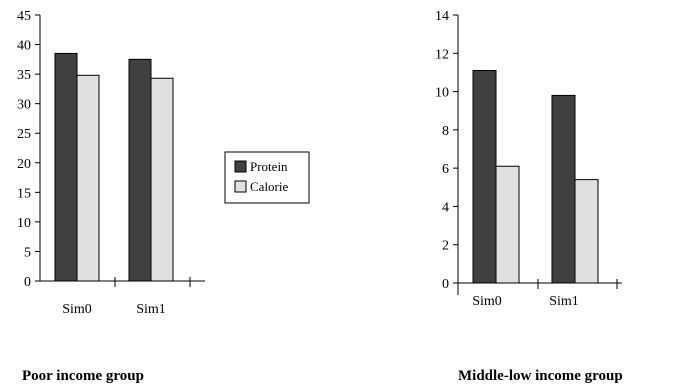 This screenshot has width=685, height=387. What do you see at coordinates (442, 54) in the screenshot?
I see `y-tick-label: 12` at bounding box center [442, 54].